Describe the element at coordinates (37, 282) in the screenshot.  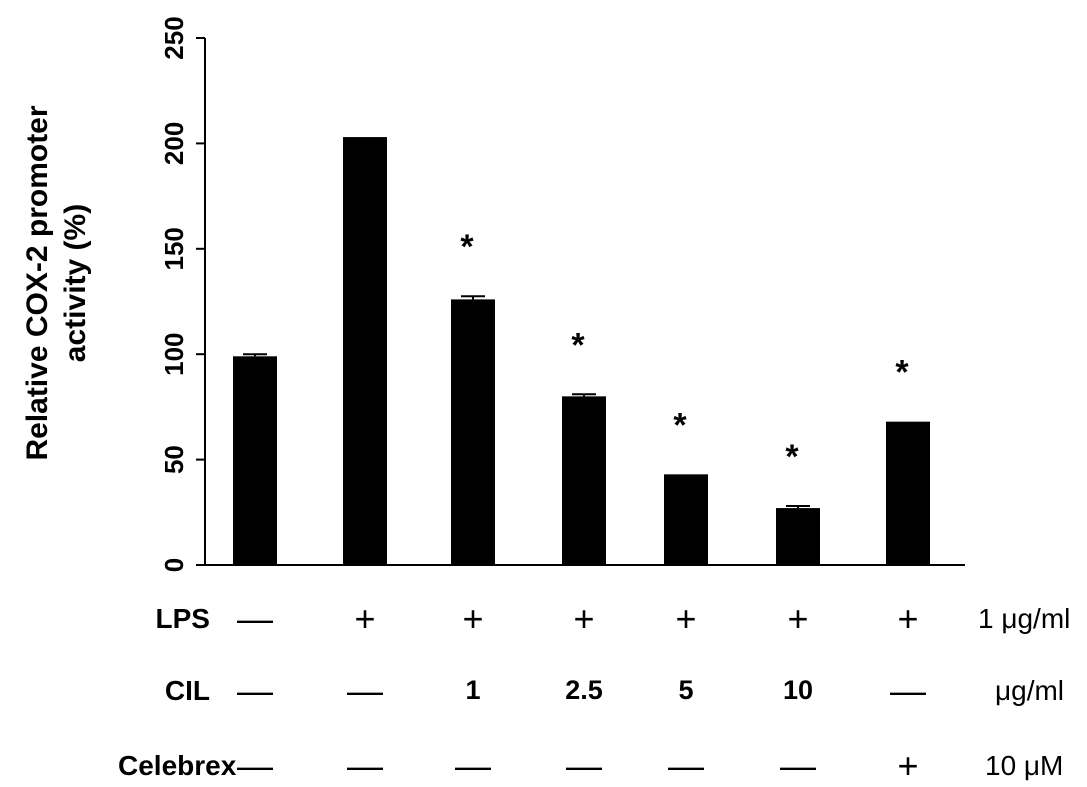
I see `y-axis-label-line1: Relative COX-2 promoter` at that location.